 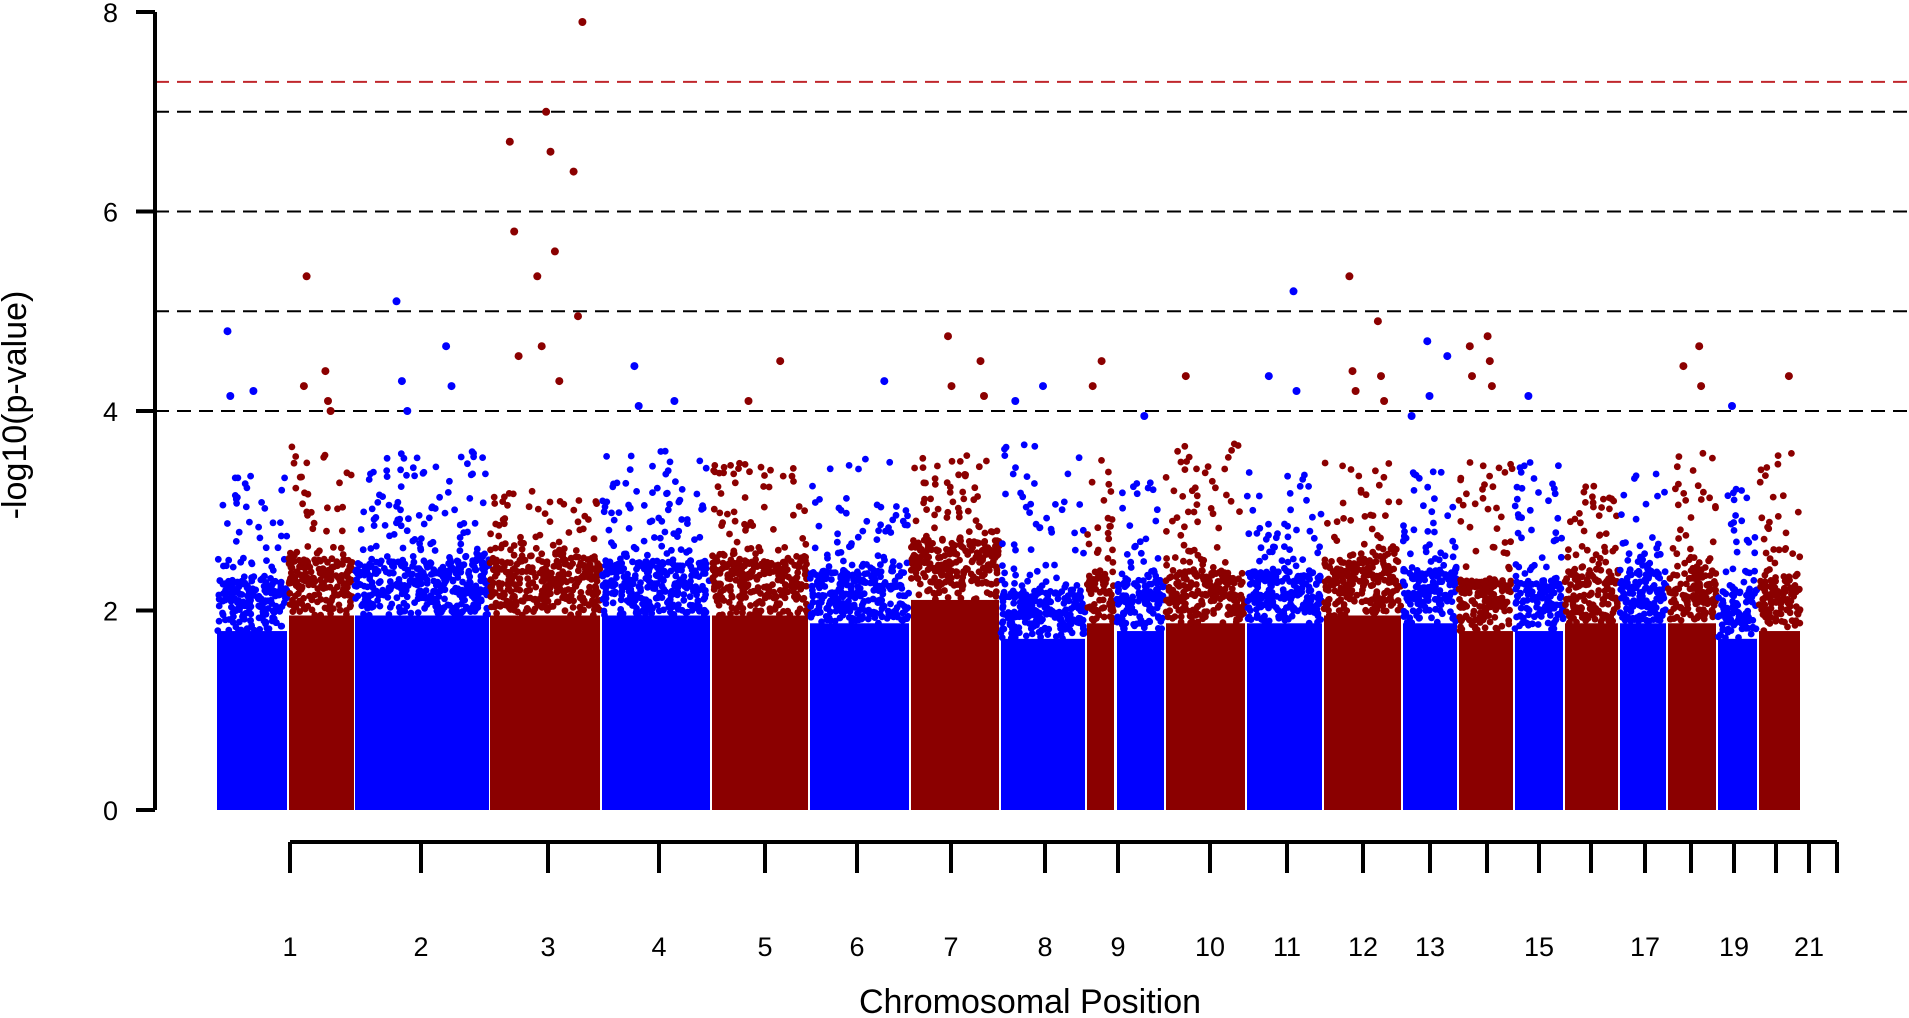 What do you see at coordinates (1205, 716) in the screenshot?
I see `chromosome-12-dense-points` at bounding box center [1205, 716].